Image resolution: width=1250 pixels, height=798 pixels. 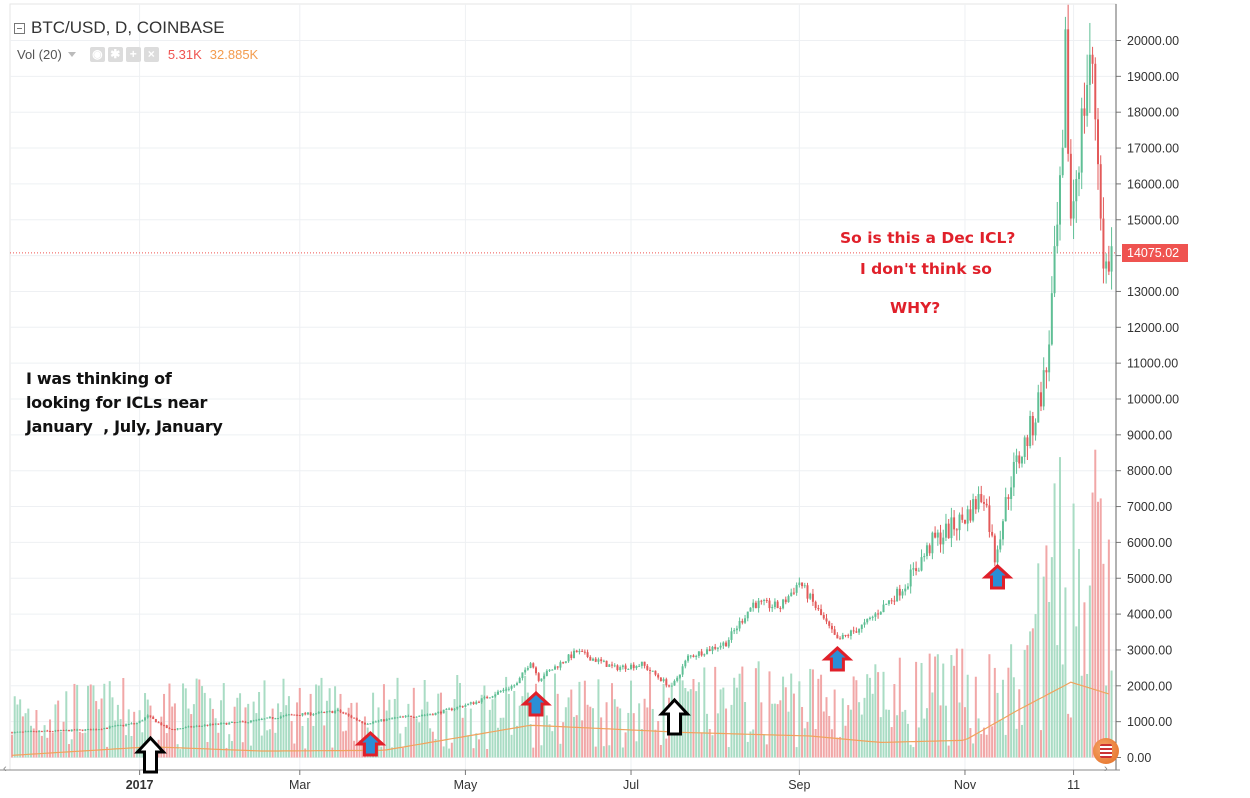 What do you see at coordinates (915, 308) in the screenshot?
I see `why-text: WHY?` at bounding box center [915, 308].